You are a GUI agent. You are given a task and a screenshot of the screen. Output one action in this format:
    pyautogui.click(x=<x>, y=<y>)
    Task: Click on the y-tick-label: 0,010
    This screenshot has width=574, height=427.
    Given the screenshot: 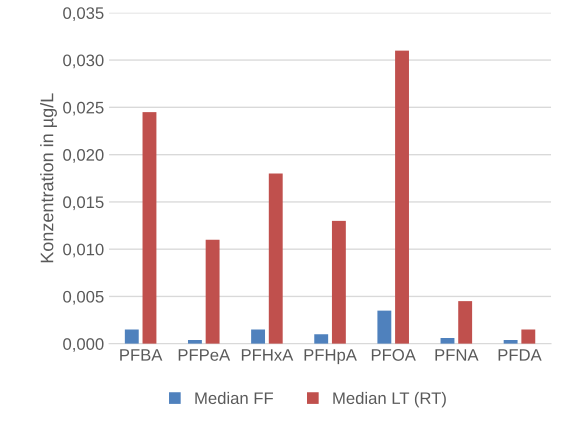 What is the action you would take?
    pyautogui.click(x=83, y=251)
    